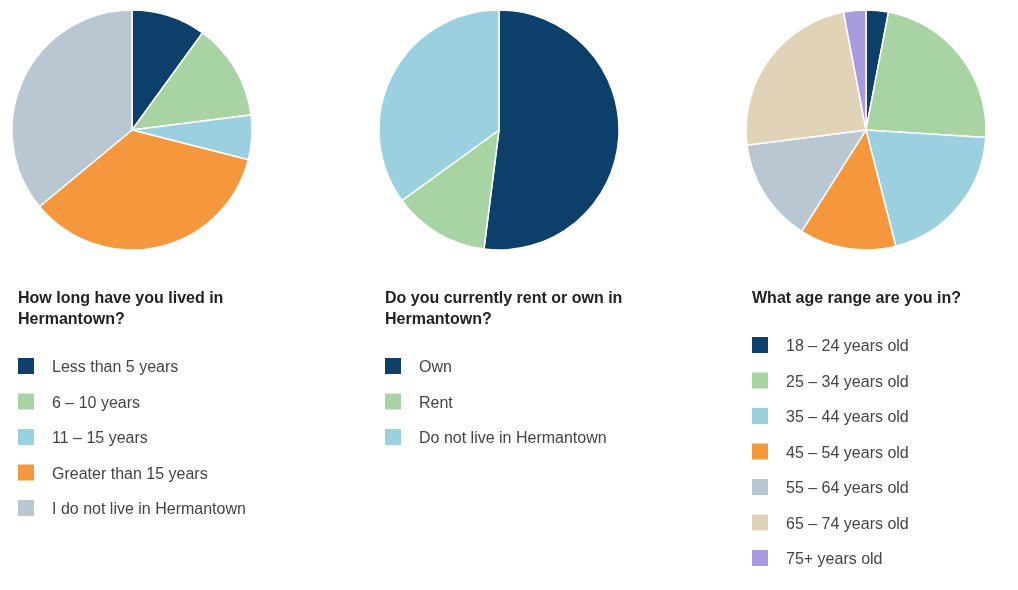 The width and height of the screenshot is (1018, 590). I want to click on legend-label: 6 – 10 years, so click(96, 402).